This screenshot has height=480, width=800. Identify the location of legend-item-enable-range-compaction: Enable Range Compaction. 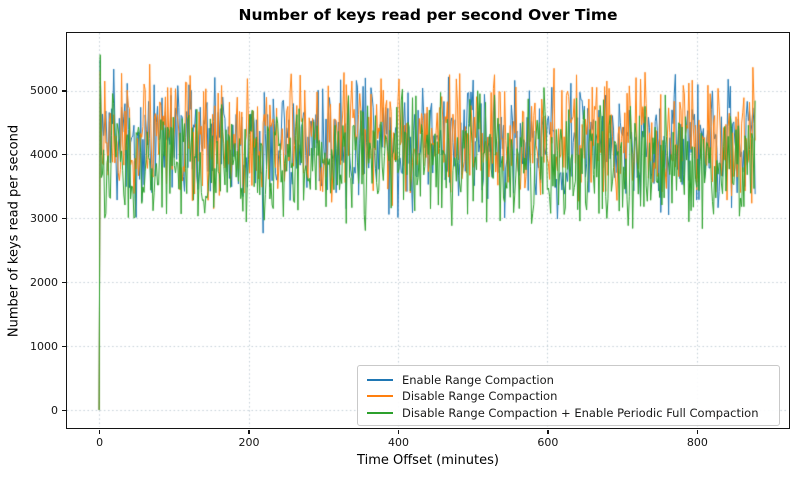
(568, 379).